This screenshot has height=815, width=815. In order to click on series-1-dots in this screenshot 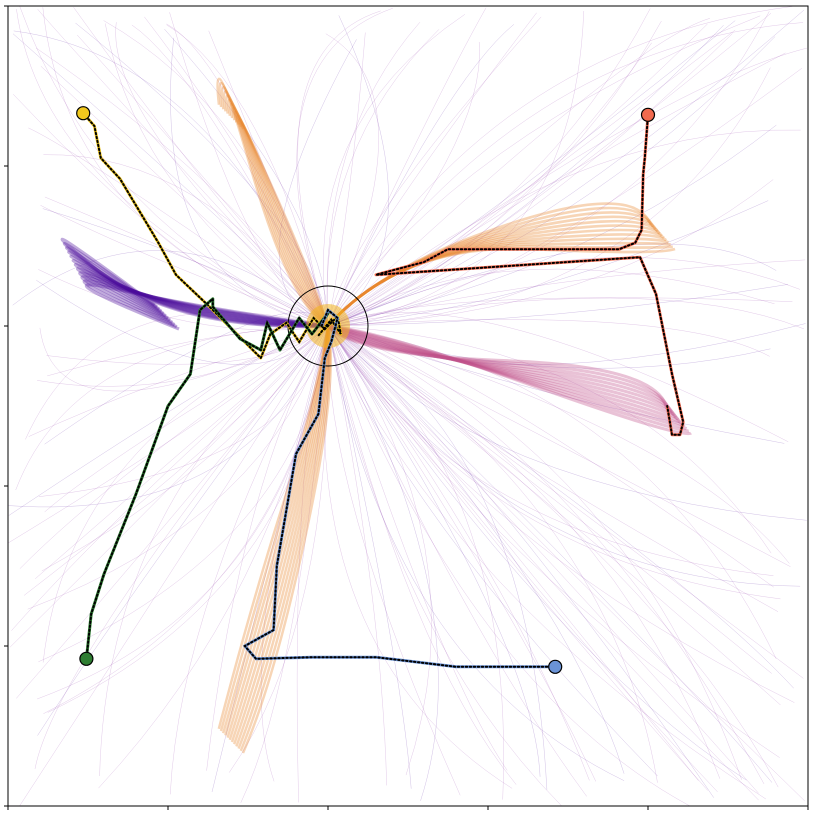, I will do `click(212, 236)`.